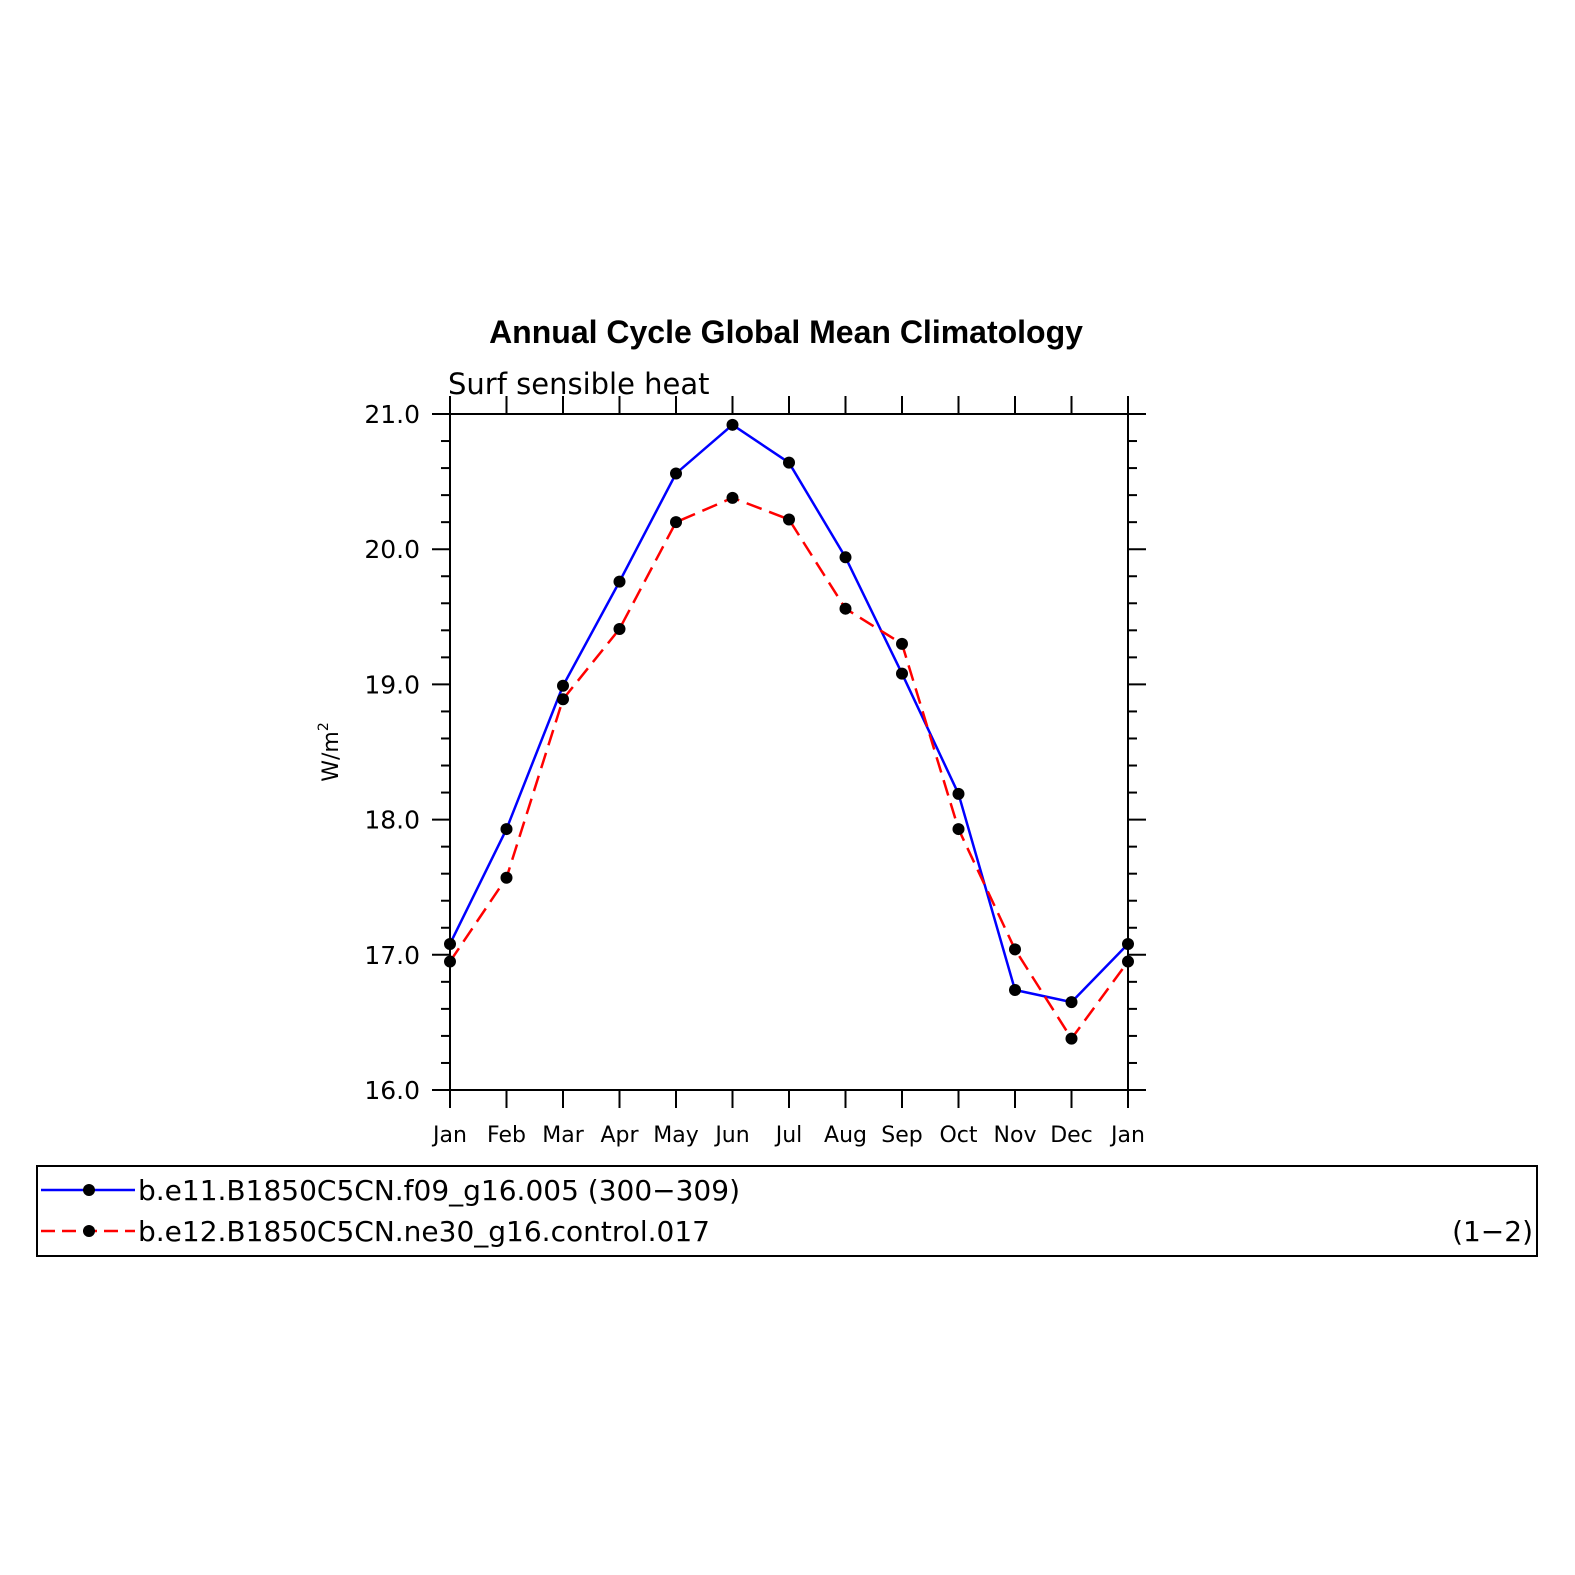 This screenshot has width=1575, height=1575. I want to click on x-tick-label: Feb, so click(506, 1135).